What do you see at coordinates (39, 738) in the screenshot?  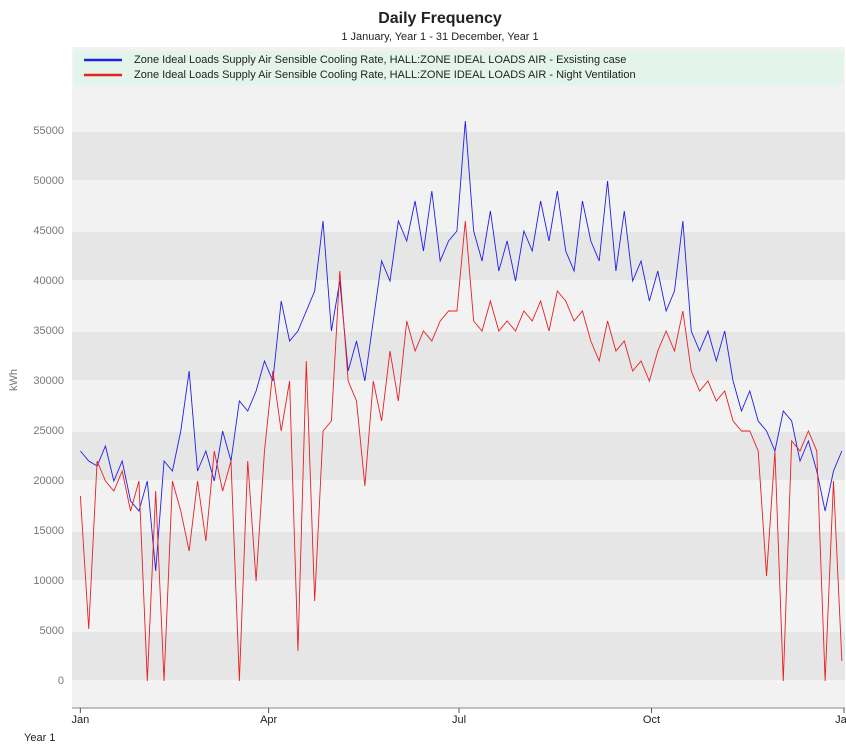 I see `x-axis-label: Year 1` at bounding box center [39, 738].